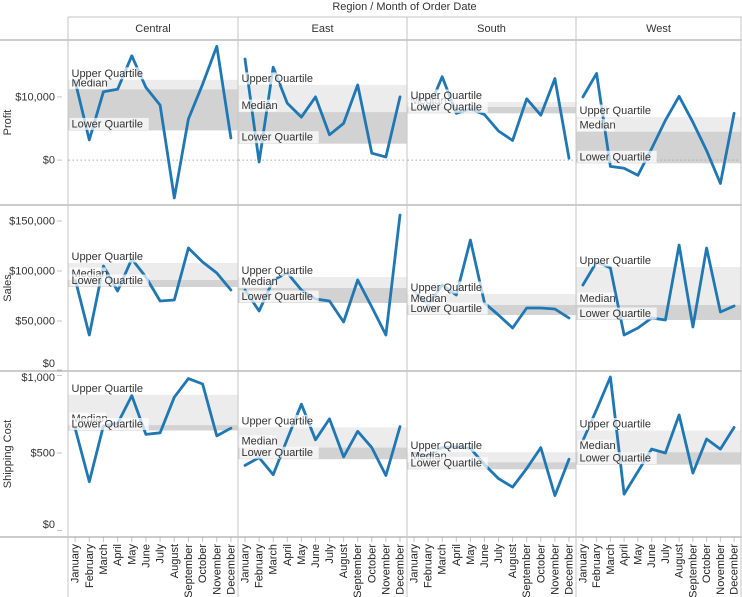 This screenshot has height=597, width=742. What do you see at coordinates (152, 29) in the screenshot?
I see `column-header-central: Central` at bounding box center [152, 29].